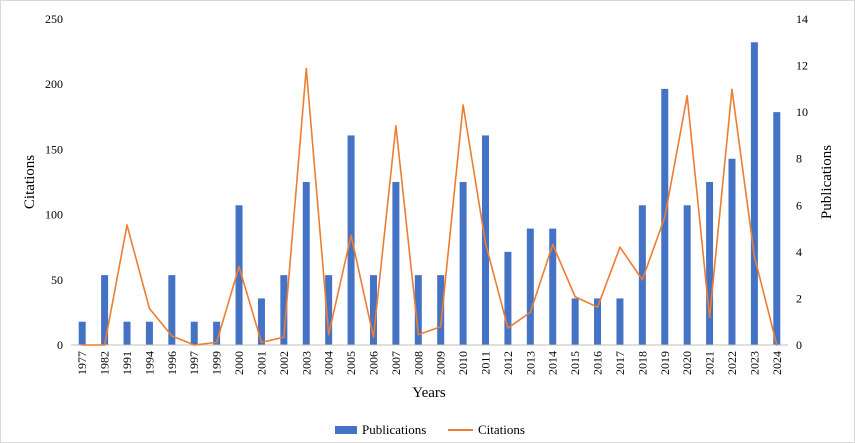  What do you see at coordinates (261, 321) in the screenshot?
I see `bar-publications-2001` at bounding box center [261, 321].